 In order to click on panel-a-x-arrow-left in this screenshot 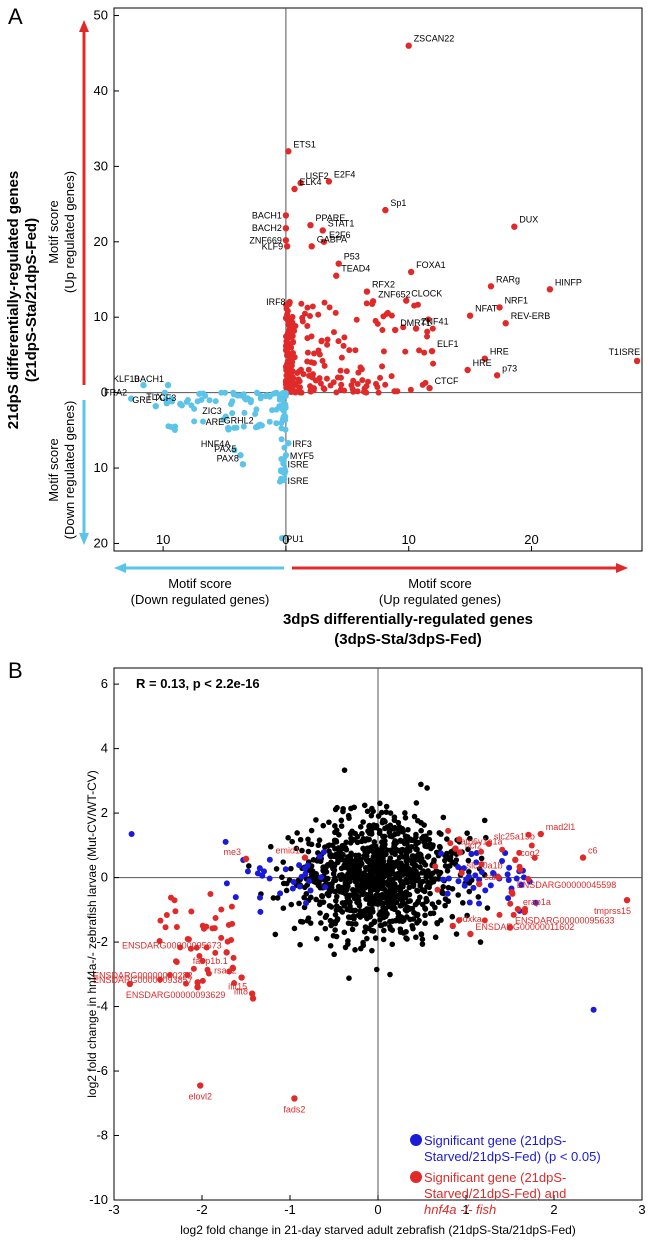, I will do `click(199, 568)`.